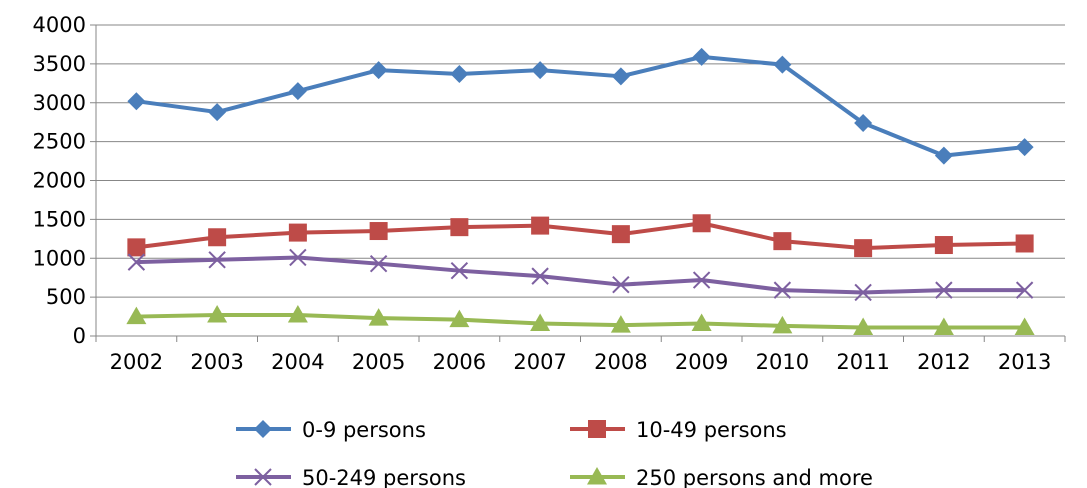 This screenshot has height=488, width=1087. I want to click on y-tick-label: 4000, so click(59, 25).